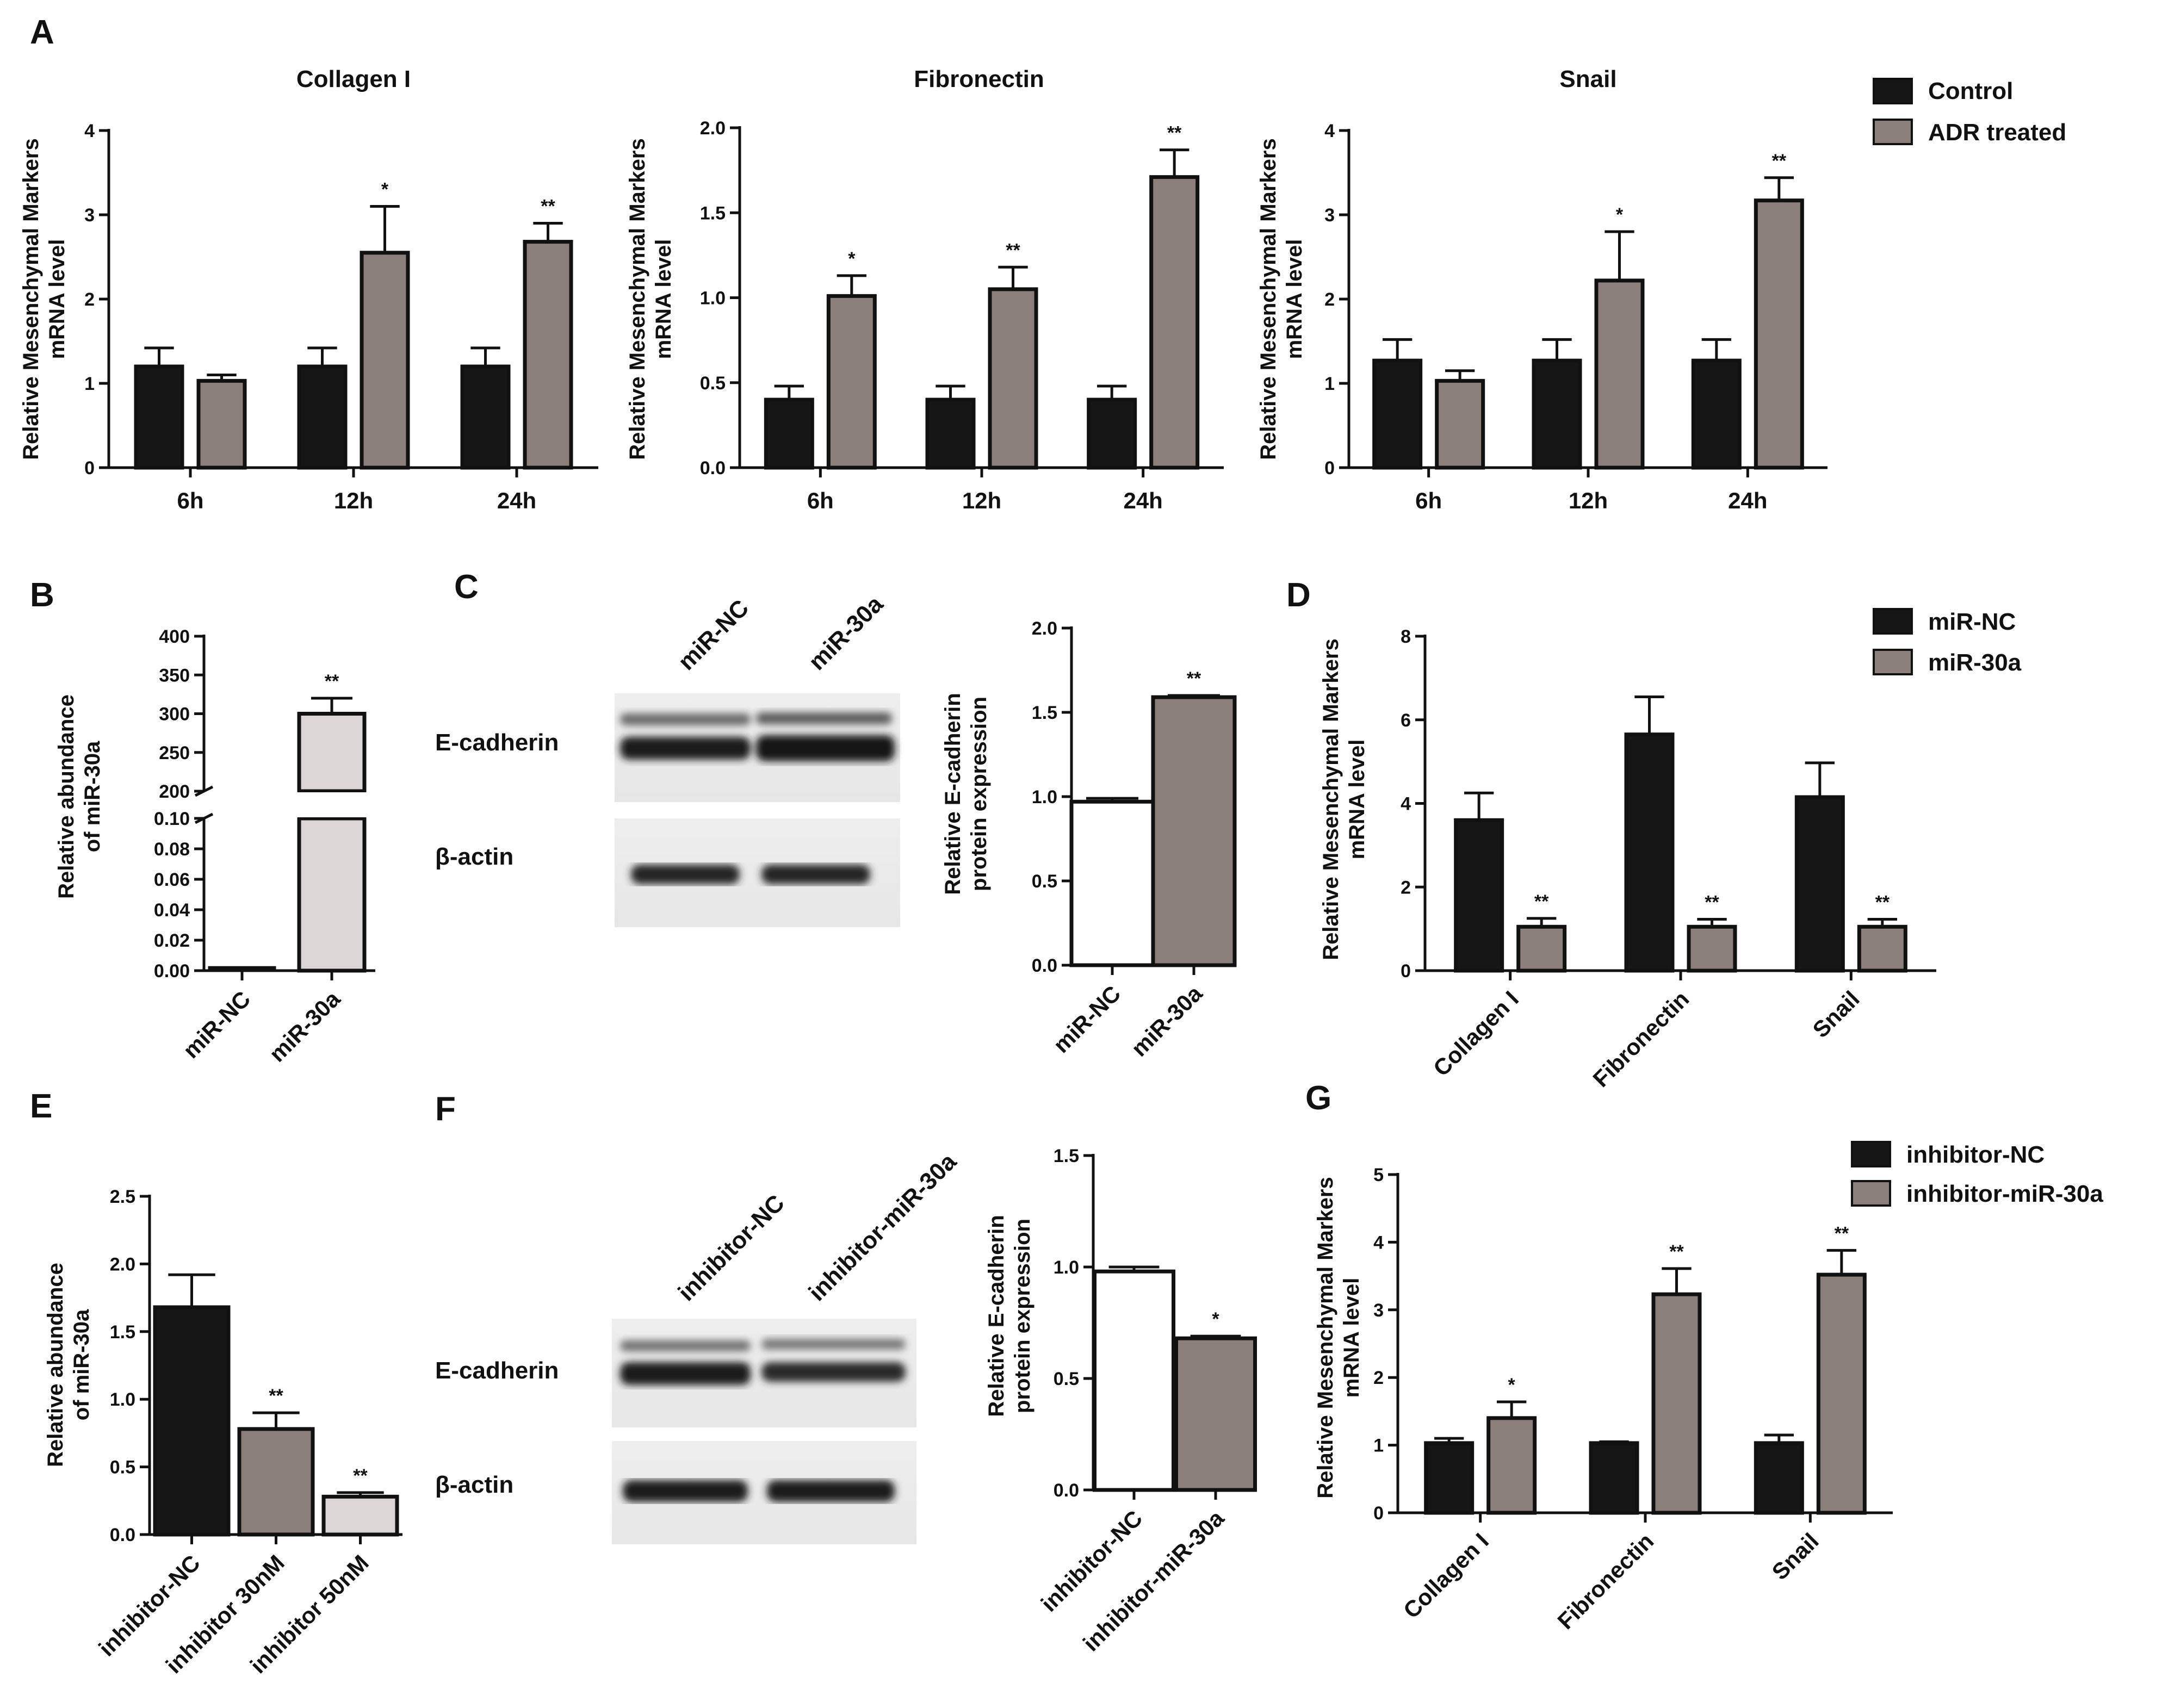 Image resolution: width=2162 pixels, height=1708 pixels. I want to click on chart-d-significance-s1-c2: **, so click(1883, 902).